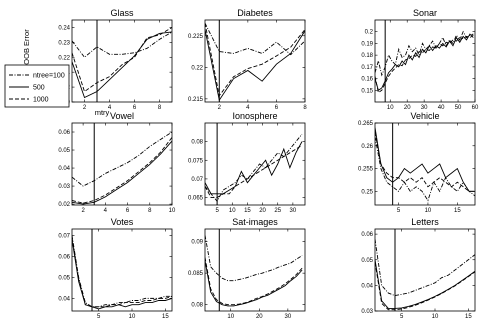 The height and width of the screenshot is (329, 494). I want to click on panel-title: Sonar, so click(425, 13).